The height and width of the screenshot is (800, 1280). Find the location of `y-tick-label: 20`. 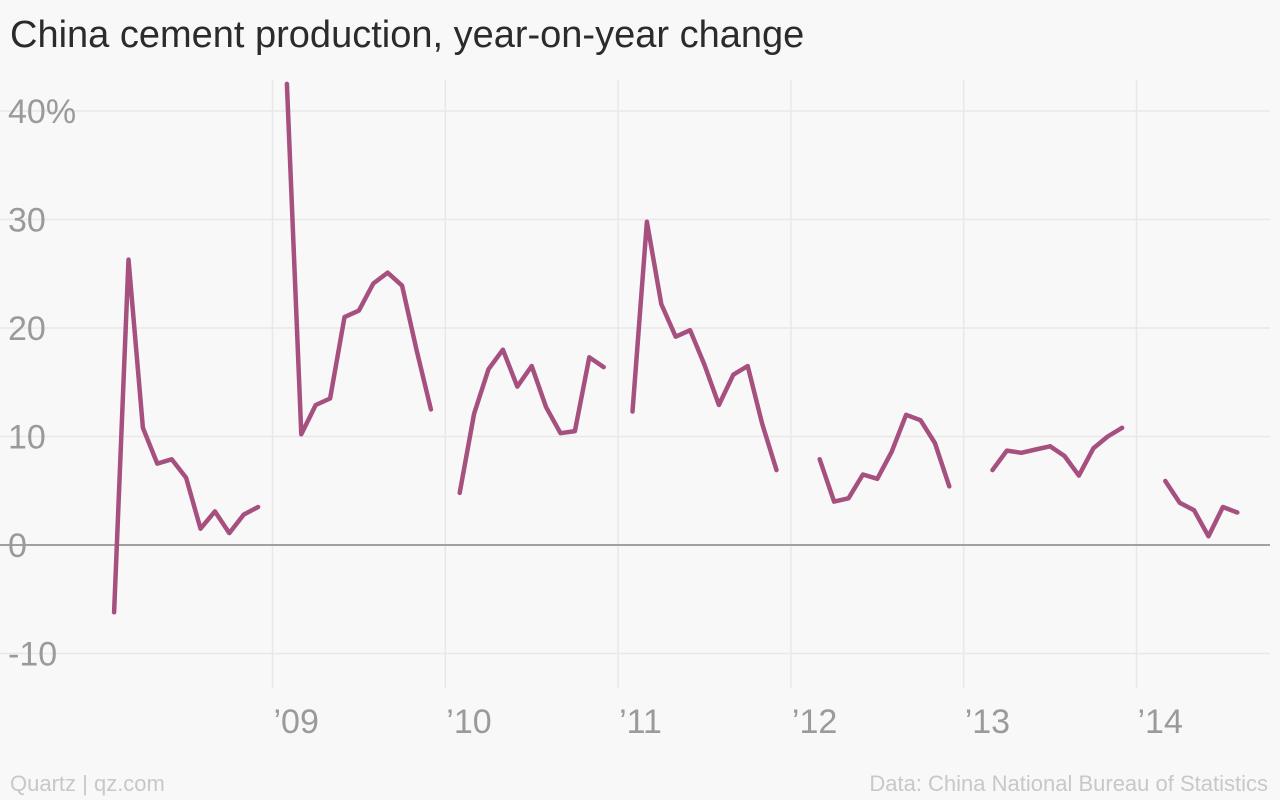

y-tick-label: 20 is located at coordinates (27, 329).